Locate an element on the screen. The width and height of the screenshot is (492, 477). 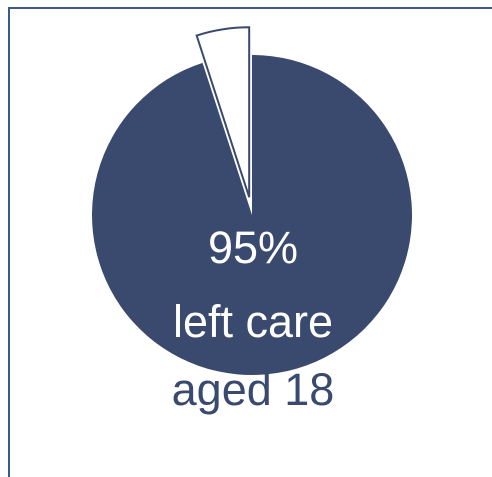
aged-18-label: aged 18 is located at coordinates (253, 389).